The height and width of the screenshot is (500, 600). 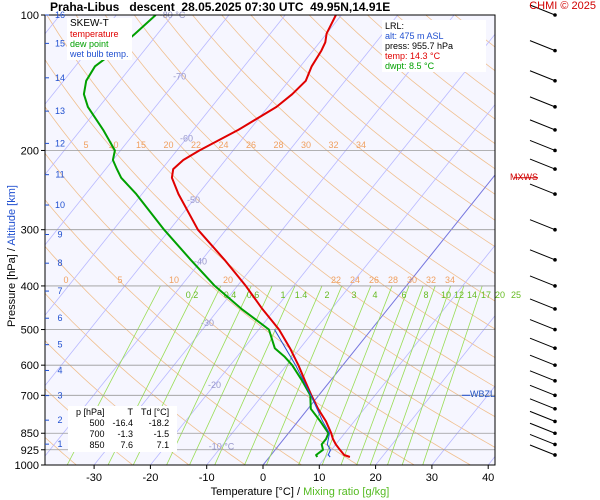 What do you see at coordinates (179, 77) in the screenshot?
I see `isotherm-label: -70` at bounding box center [179, 77].